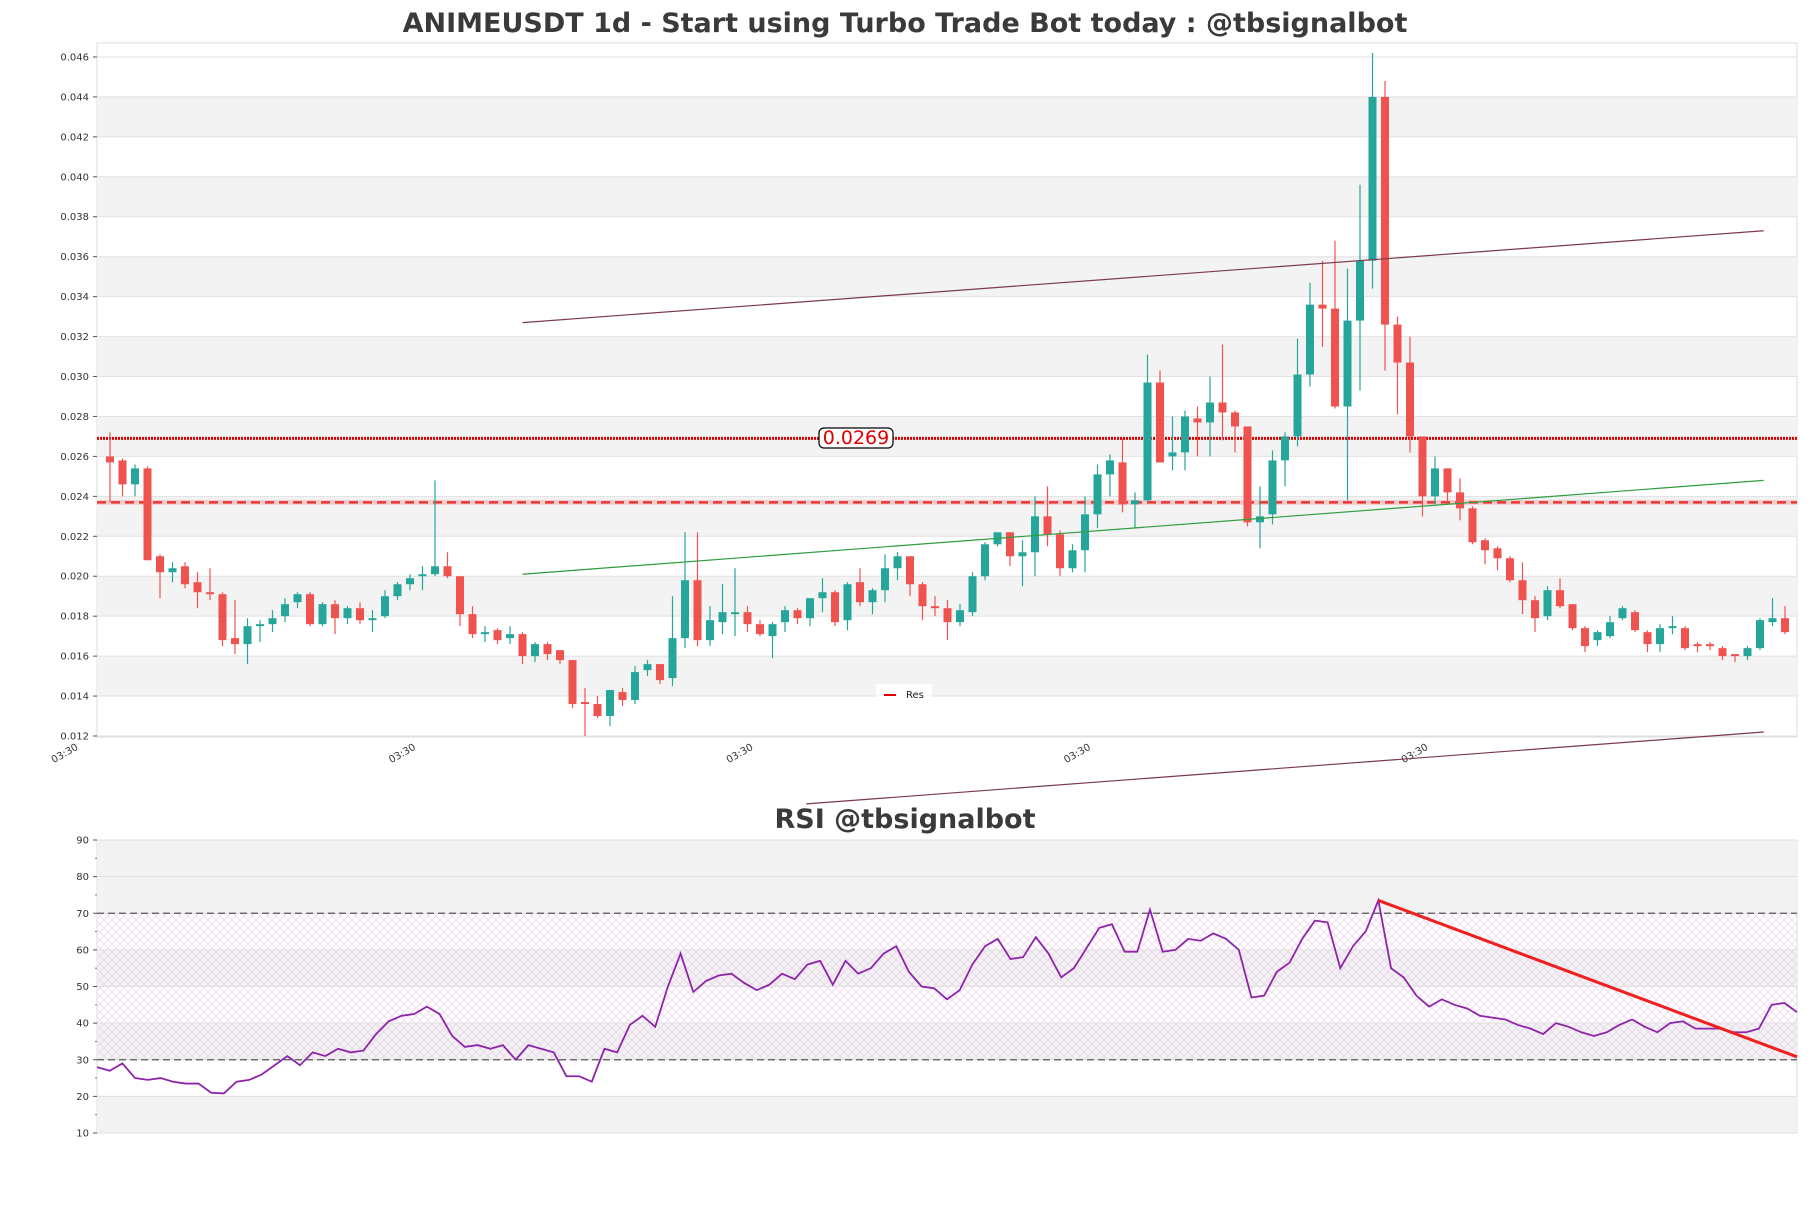 Image resolution: width=1811 pixels, height=1208 pixels. Describe the element at coordinates (74, 657) in the screenshot. I see `y-tick-label: 0.016` at that location.